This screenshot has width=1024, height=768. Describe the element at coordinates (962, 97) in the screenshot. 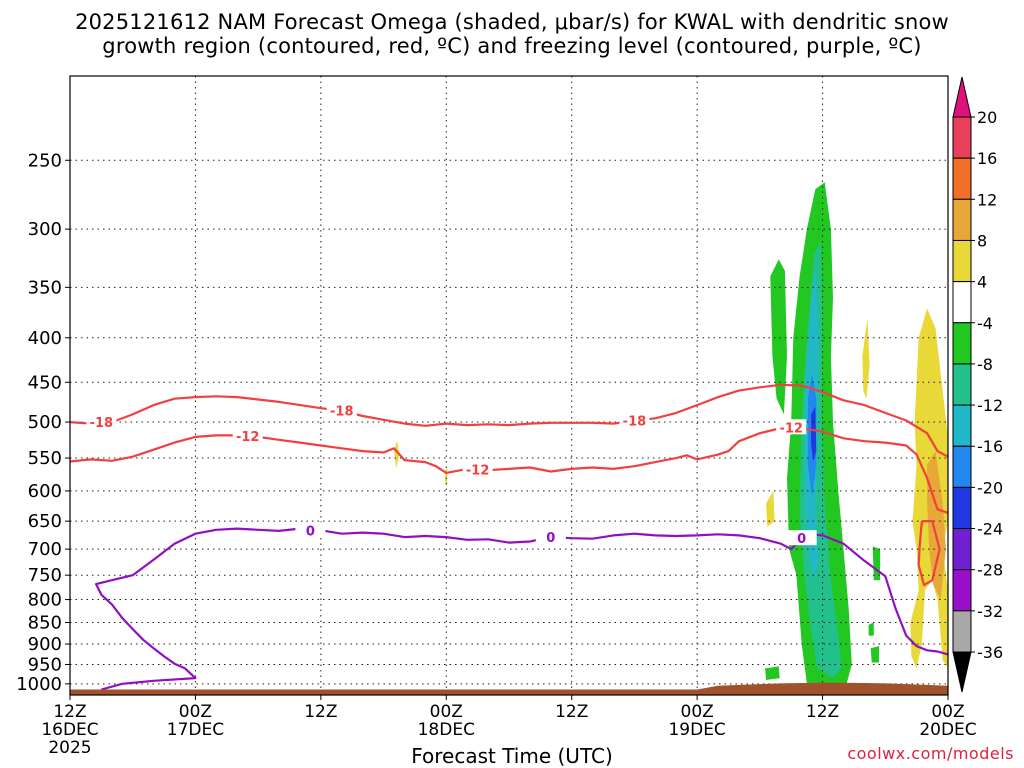

I see `colorbar-top-arrow` at that location.